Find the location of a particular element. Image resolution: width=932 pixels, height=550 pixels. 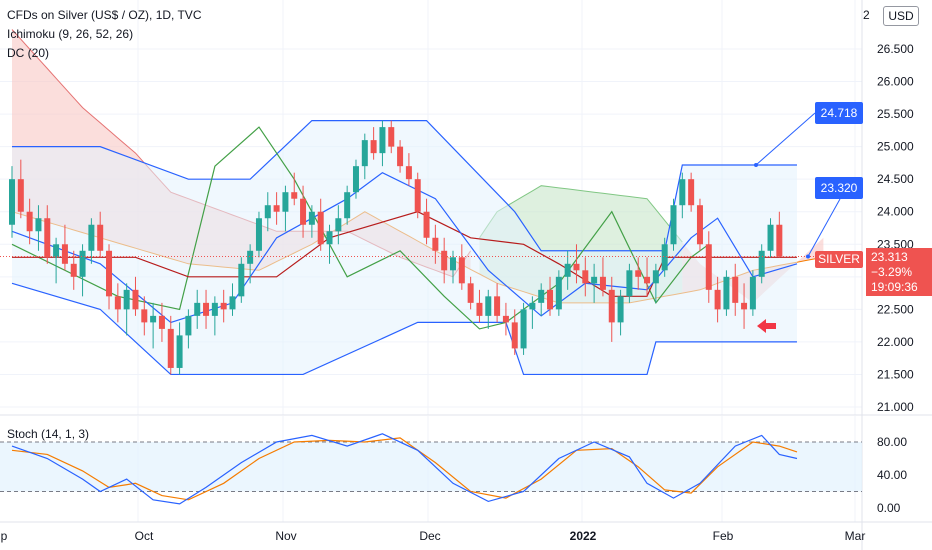

arrow-icon is located at coordinates (766, 326).